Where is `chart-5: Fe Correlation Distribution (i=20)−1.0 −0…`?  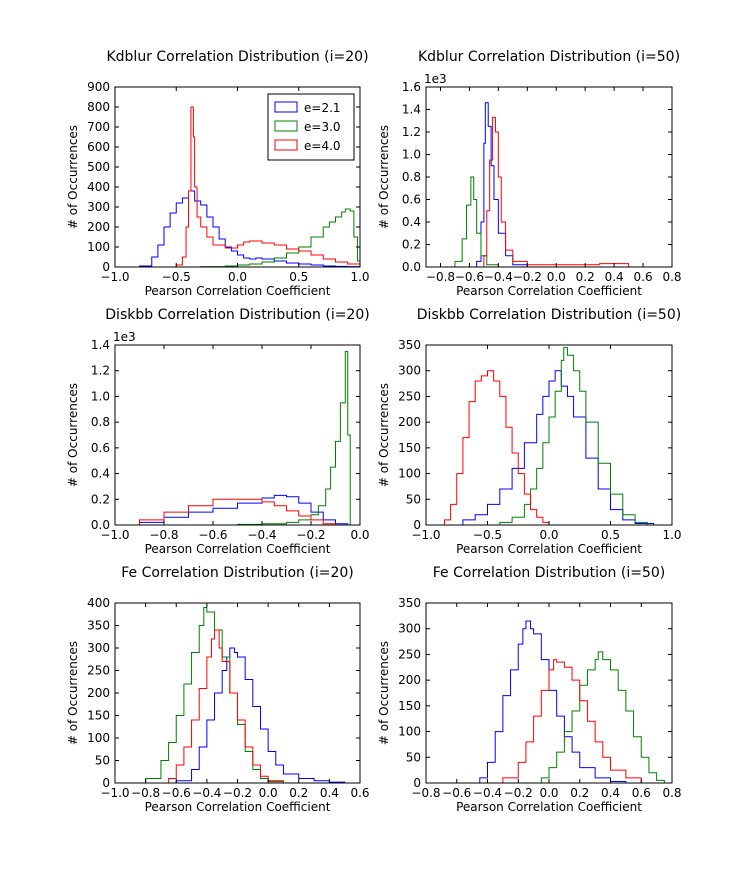 chart-5: Fe Correlation Distribution (i=20)−1.0 −0… is located at coordinates (218, 689).